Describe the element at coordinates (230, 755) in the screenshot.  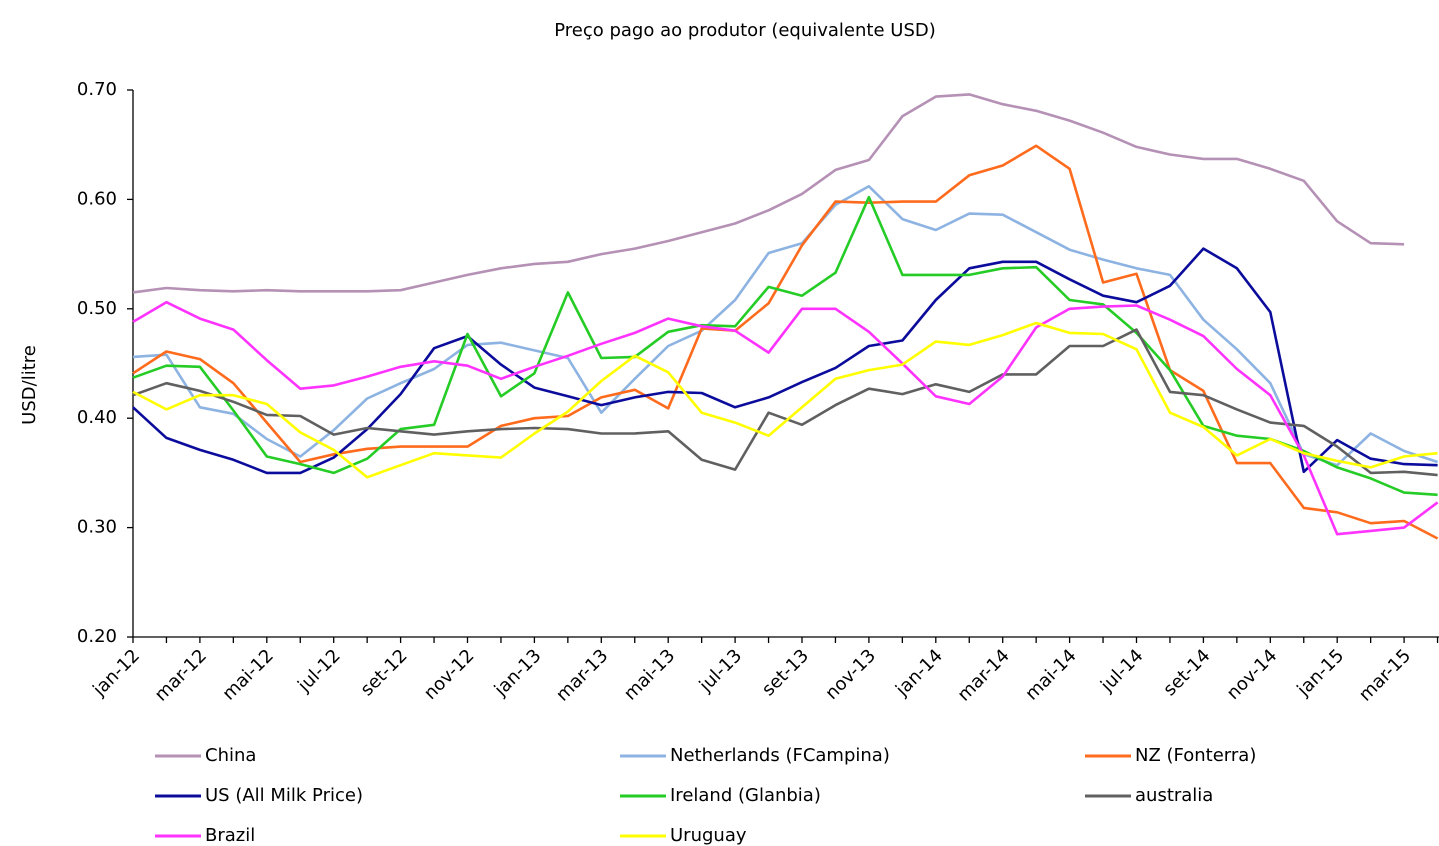
I see `legend-label: China` at that location.